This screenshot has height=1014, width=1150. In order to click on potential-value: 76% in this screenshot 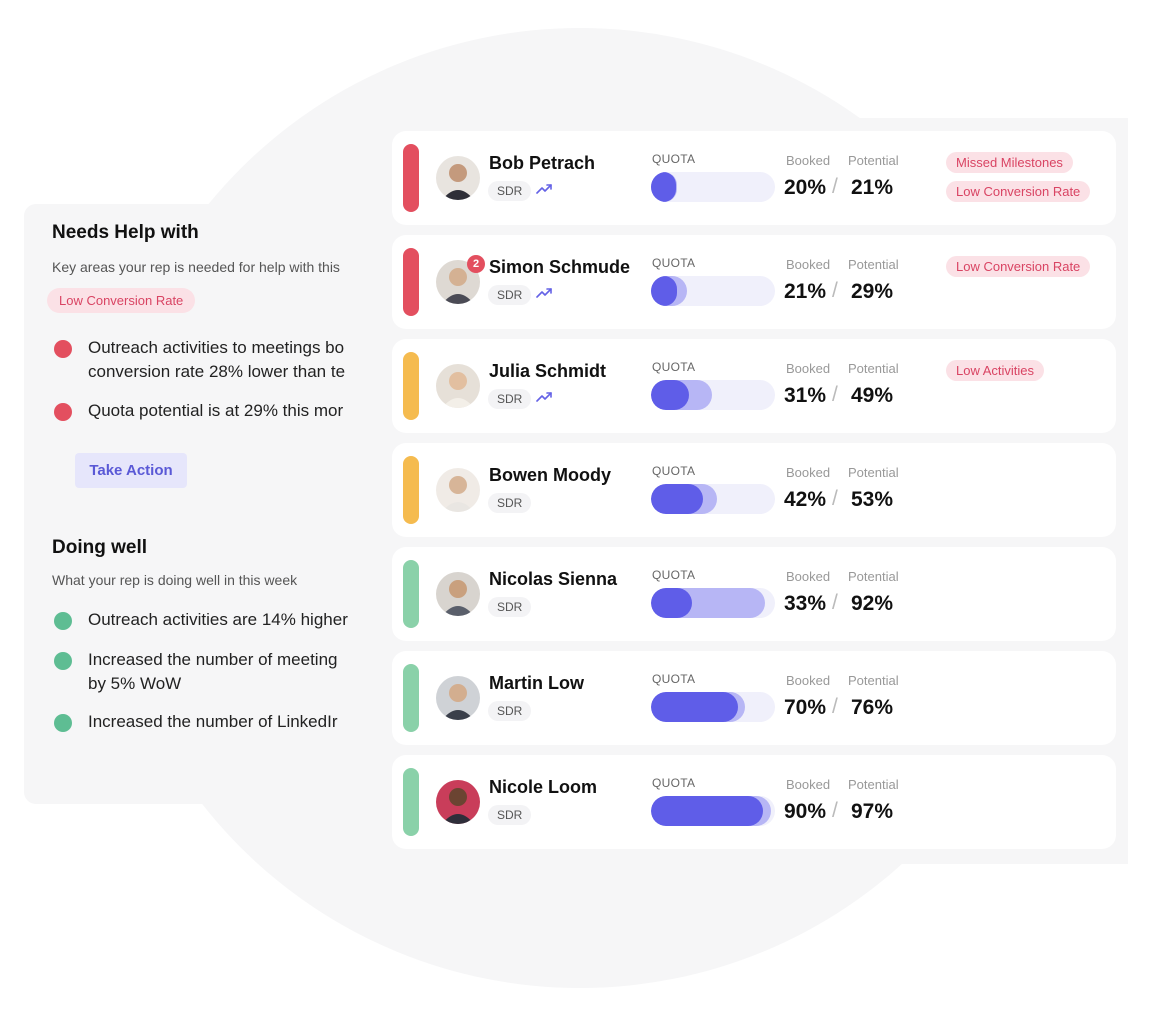, I will do `click(872, 707)`.